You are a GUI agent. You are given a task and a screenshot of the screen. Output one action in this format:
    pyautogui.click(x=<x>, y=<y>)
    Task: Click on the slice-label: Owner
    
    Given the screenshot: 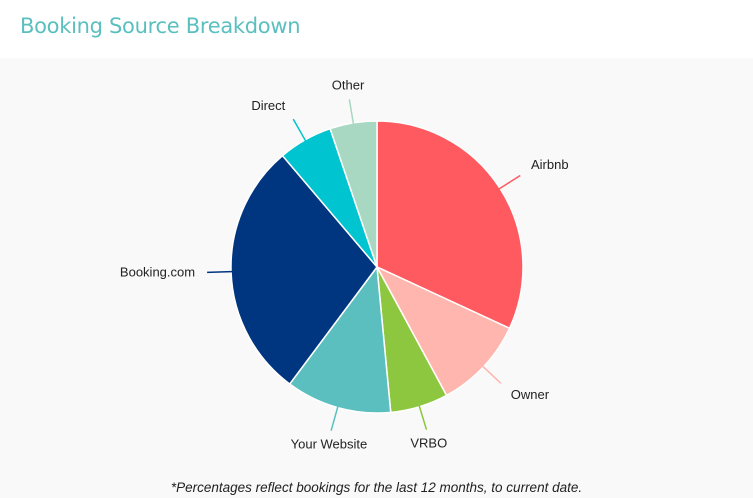 What is the action you would take?
    pyautogui.click(x=530, y=394)
    